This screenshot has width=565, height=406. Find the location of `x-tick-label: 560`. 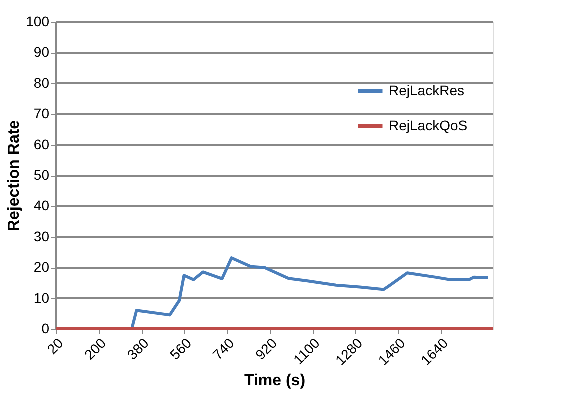

x-tick-label: 560 is located at coordinates (180, 348).